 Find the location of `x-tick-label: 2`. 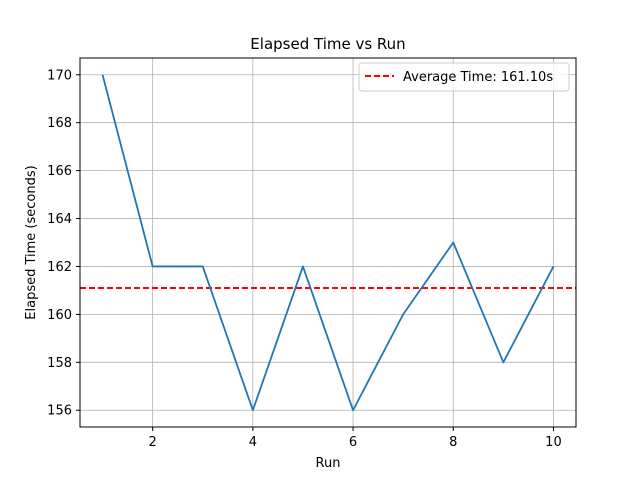

x-tick-label: 2 is located at coordinates (153, 442).